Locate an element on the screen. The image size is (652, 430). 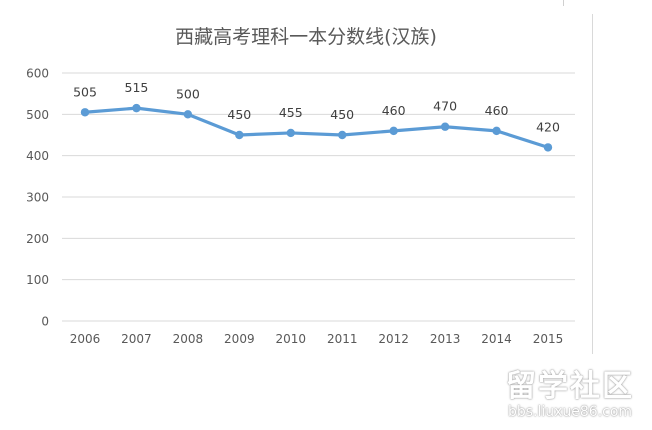
series-line is located at coordinates (316, 127).